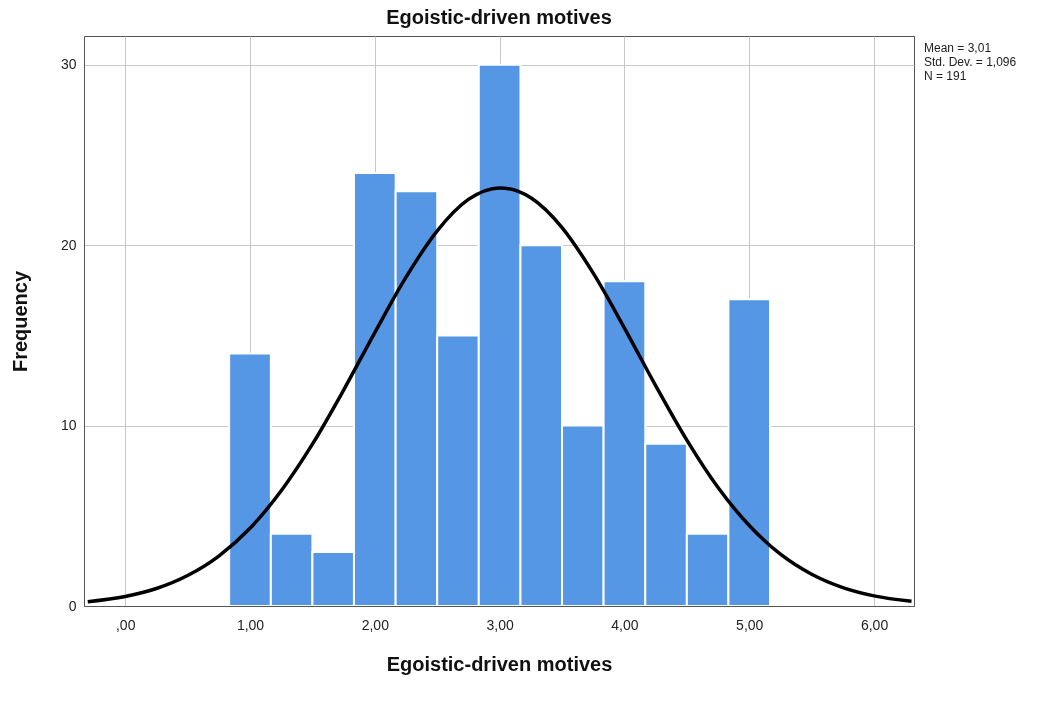 Image resolution: width=1061 pixels, height=711 pixels. Describe the element at coordinates (375, 624) in the screenshot. I see `x-tick-label: 2,00` at that location.